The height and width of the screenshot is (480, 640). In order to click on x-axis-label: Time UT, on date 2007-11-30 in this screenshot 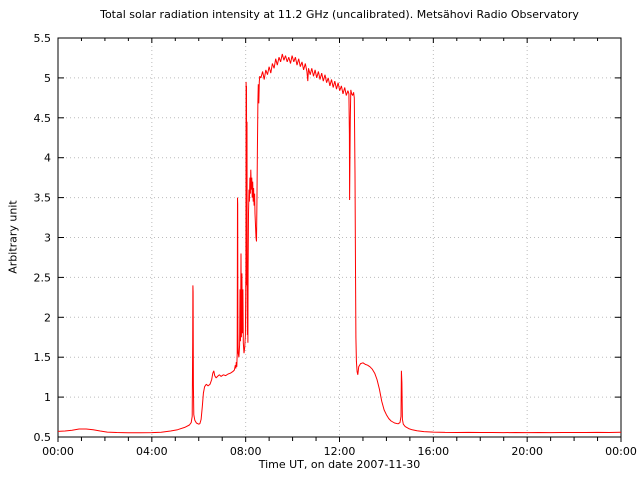, I will do `click(339, 464)`.